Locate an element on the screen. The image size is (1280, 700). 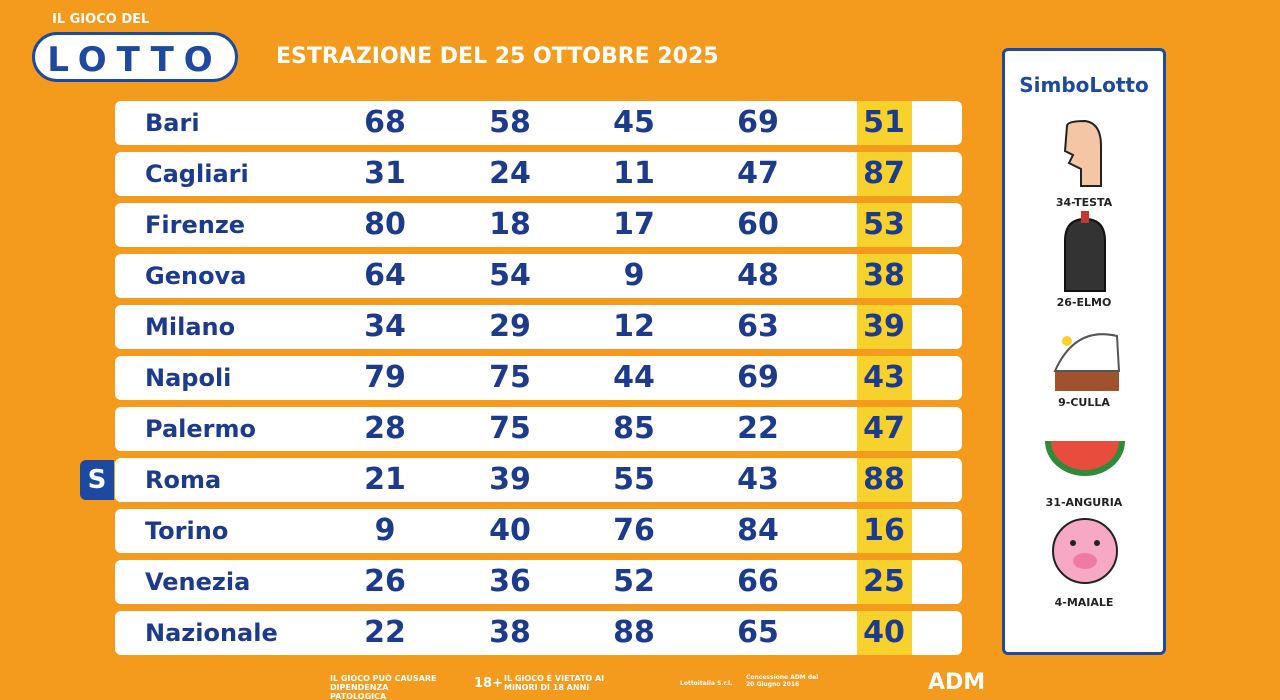
table-row: Roma 21 39 55 43 88 is located at coordinates (538, 480).